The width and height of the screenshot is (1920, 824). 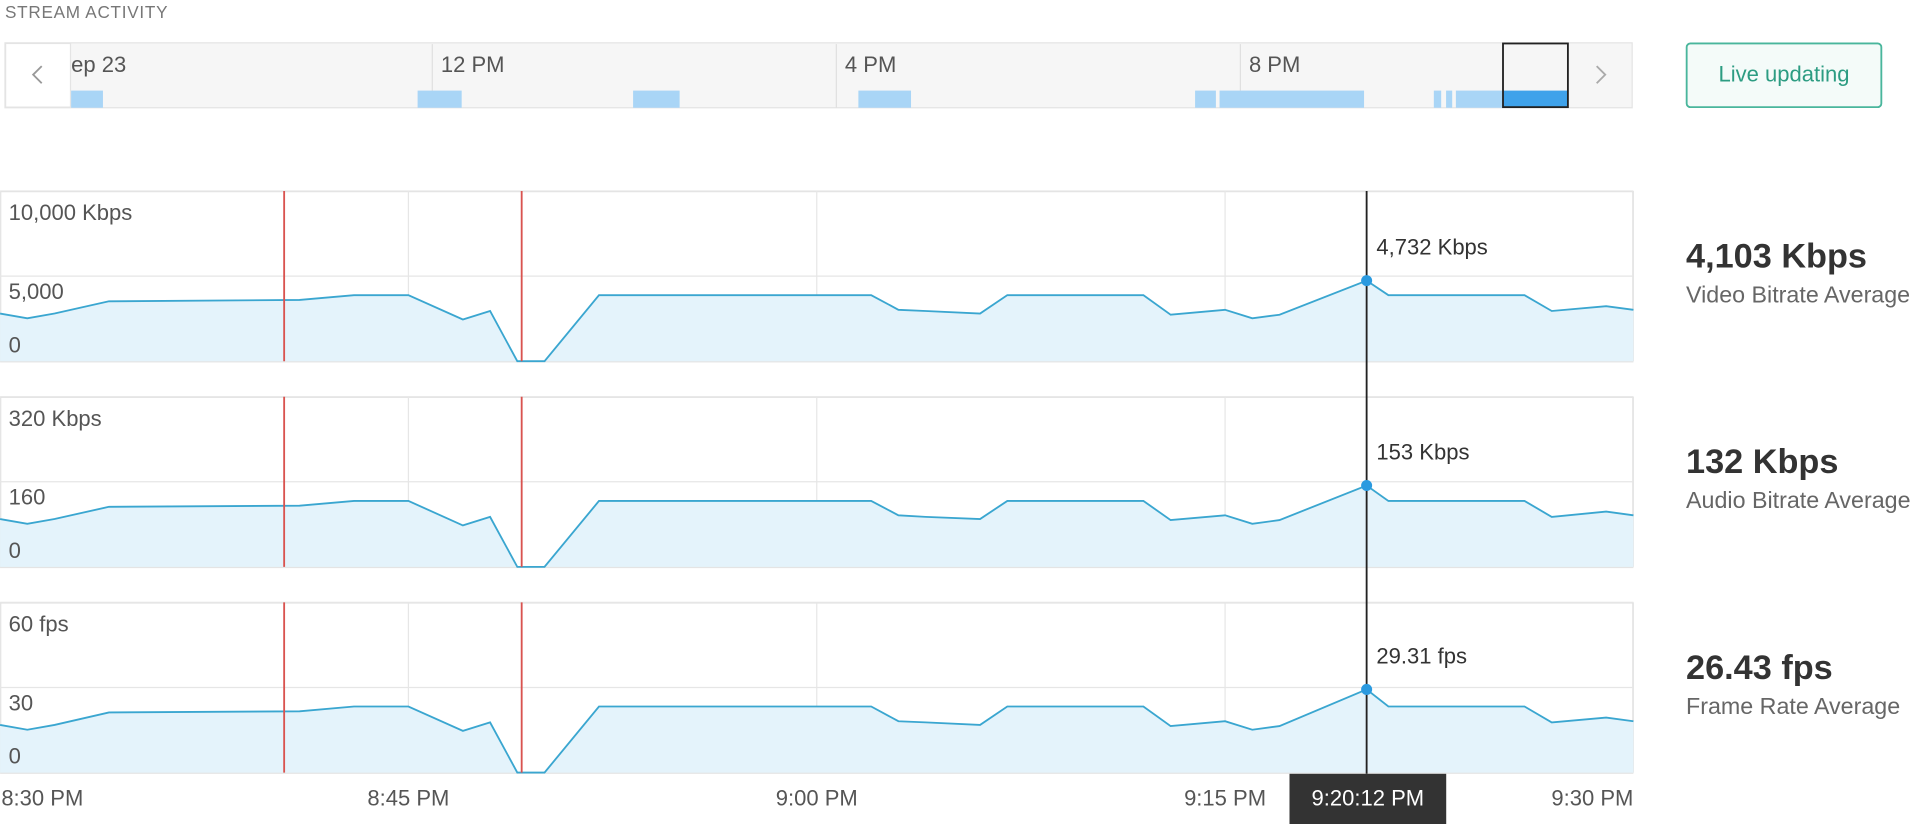 What do you see at coordinates (787, 99) in the screenshot?
I see `activity-blocks` at bounding box center [787, 99].